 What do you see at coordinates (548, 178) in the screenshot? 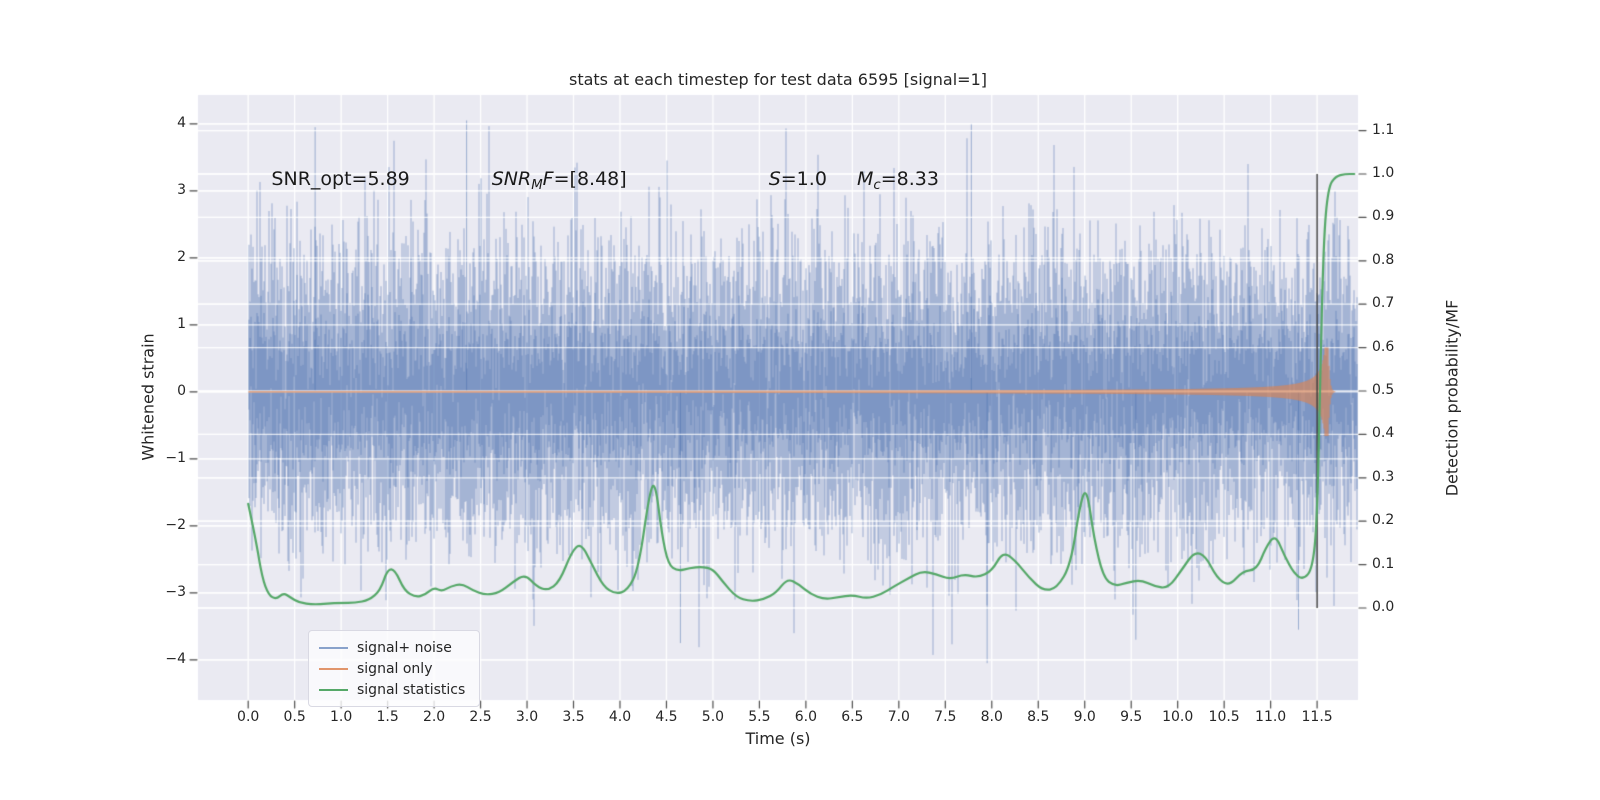
I see `annotation-segment: F` at bounding box center [548, 178].